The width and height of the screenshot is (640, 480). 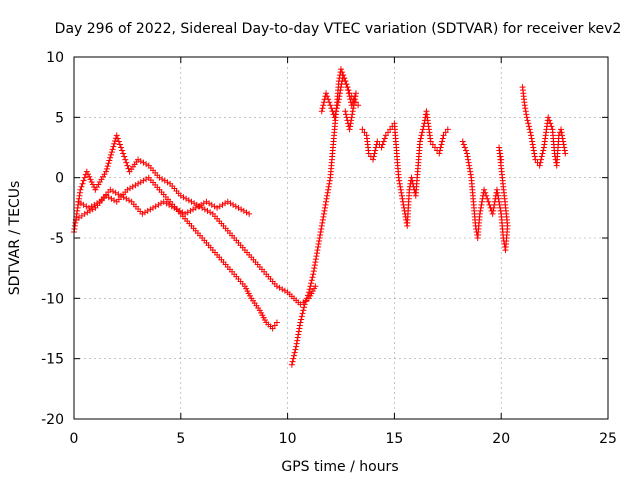 I want to click on y-tick-label: 0, so click(x=59, y=179).